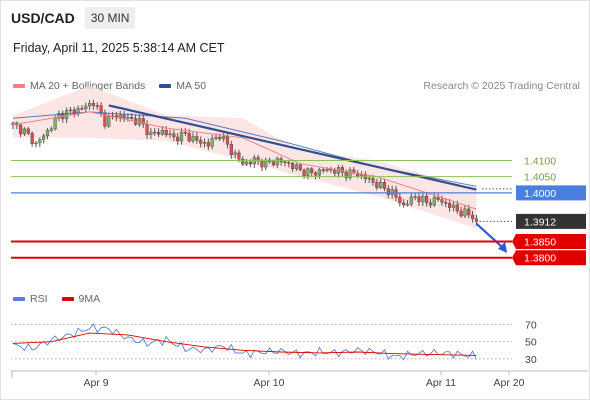  Describe the element at coordinates (244, 342) in the screenshot. I see `rsi-line` at that location.